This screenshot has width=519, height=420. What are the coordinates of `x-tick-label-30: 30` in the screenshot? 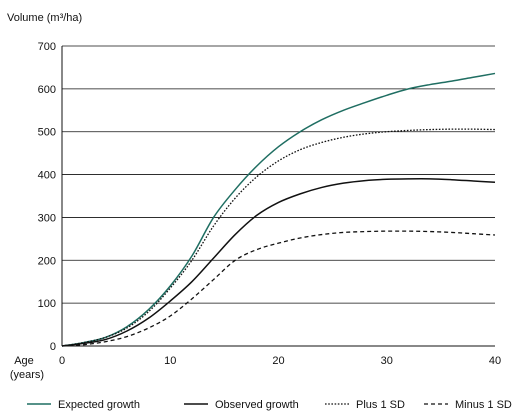 It's located at (387, 361).